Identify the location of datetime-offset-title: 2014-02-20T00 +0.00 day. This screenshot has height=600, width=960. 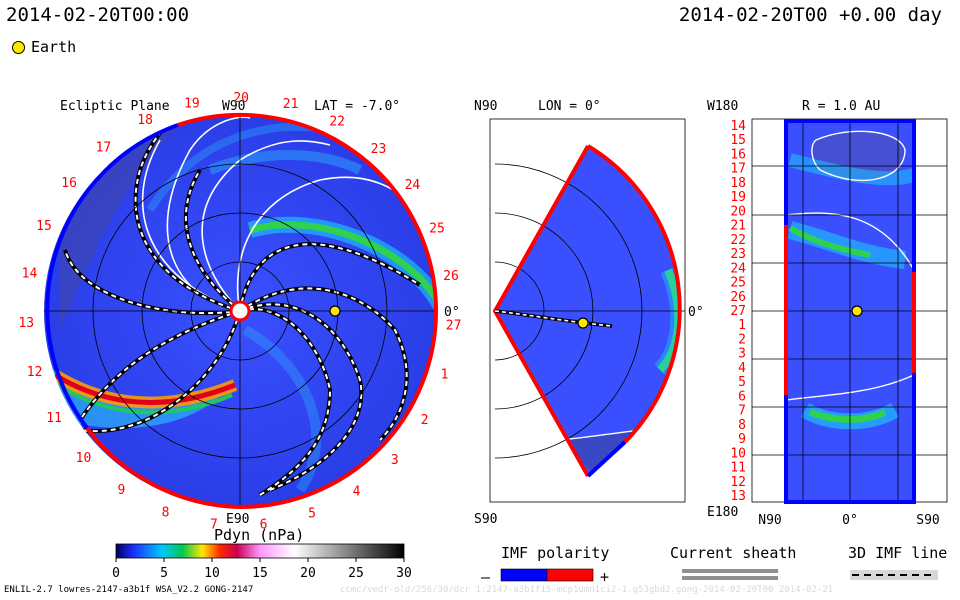
(810, 15).